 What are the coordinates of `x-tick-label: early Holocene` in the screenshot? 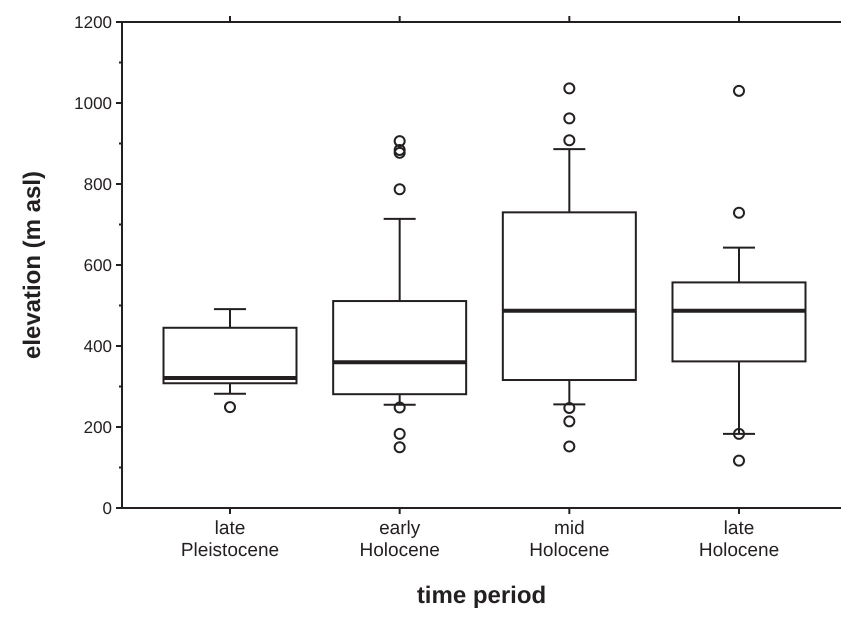 It's located at (400, 539).